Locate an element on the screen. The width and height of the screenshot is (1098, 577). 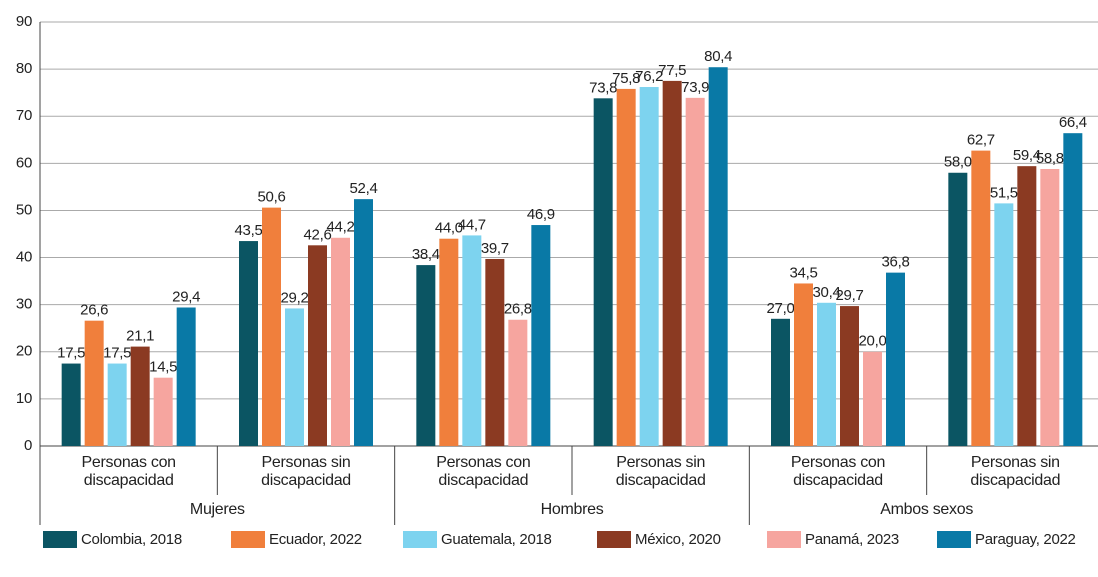
data-label: 26,8 is located at coordinates (518, 309).